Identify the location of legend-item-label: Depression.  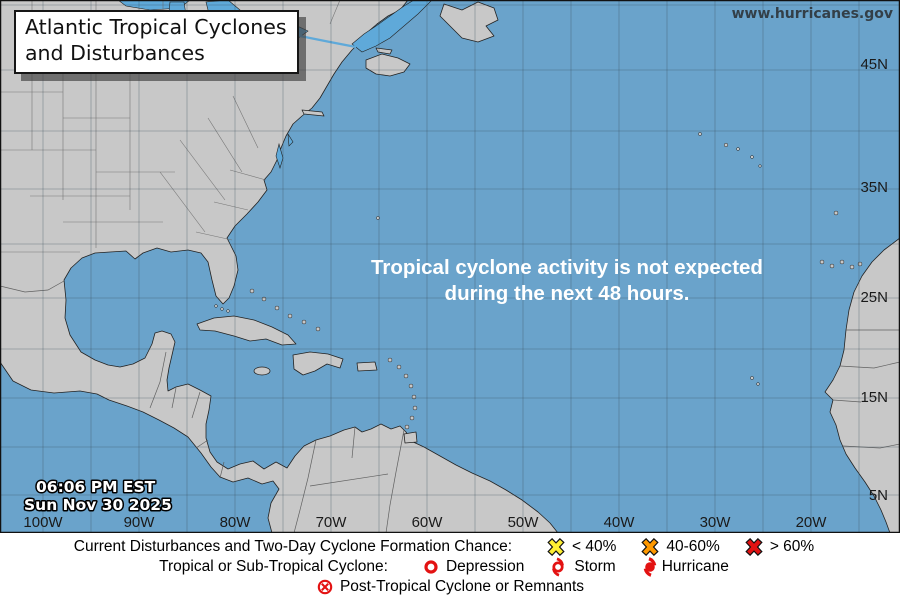
(485, 566).